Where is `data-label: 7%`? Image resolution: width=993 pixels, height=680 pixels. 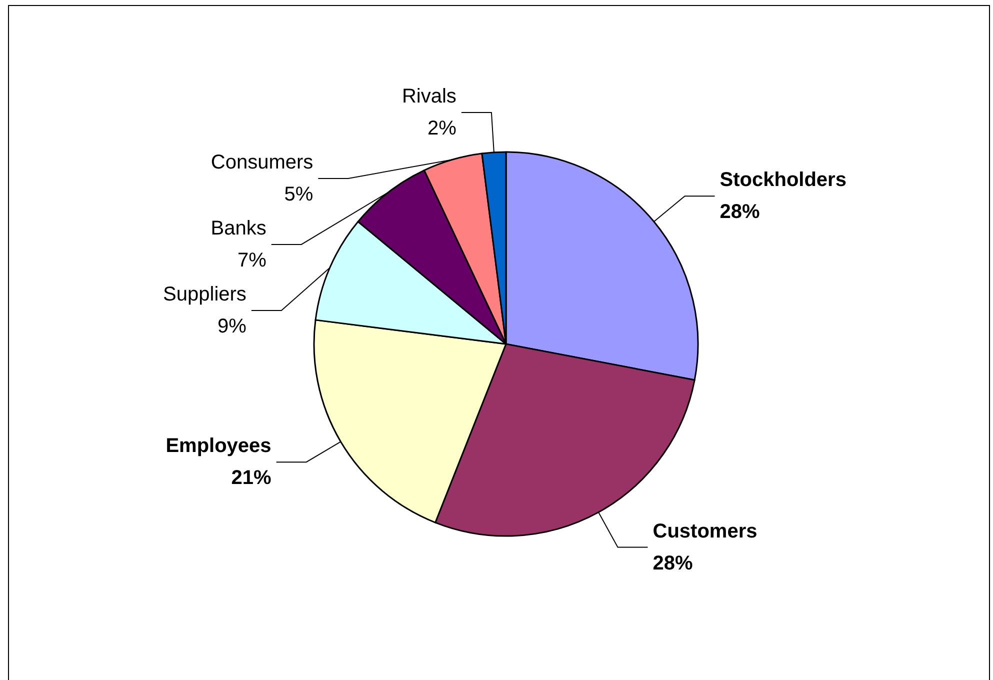 data-label: 7% is located at coordinates (252, 260).